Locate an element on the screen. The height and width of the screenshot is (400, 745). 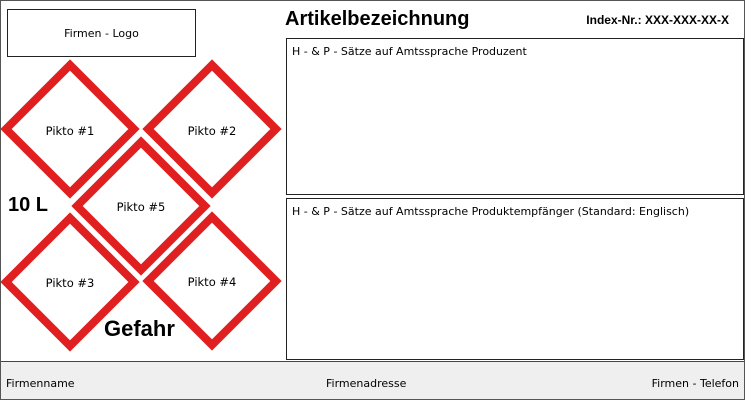
pictogram-3-diamond is located at coordinates (70, 282).